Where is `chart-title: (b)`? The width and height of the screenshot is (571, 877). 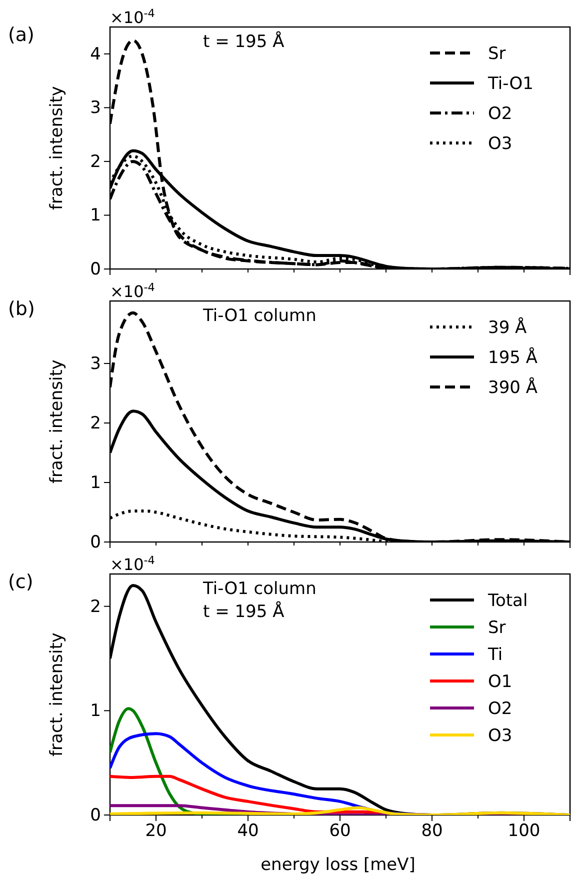 chart-title: (b) is located at coordinates (21, 309).